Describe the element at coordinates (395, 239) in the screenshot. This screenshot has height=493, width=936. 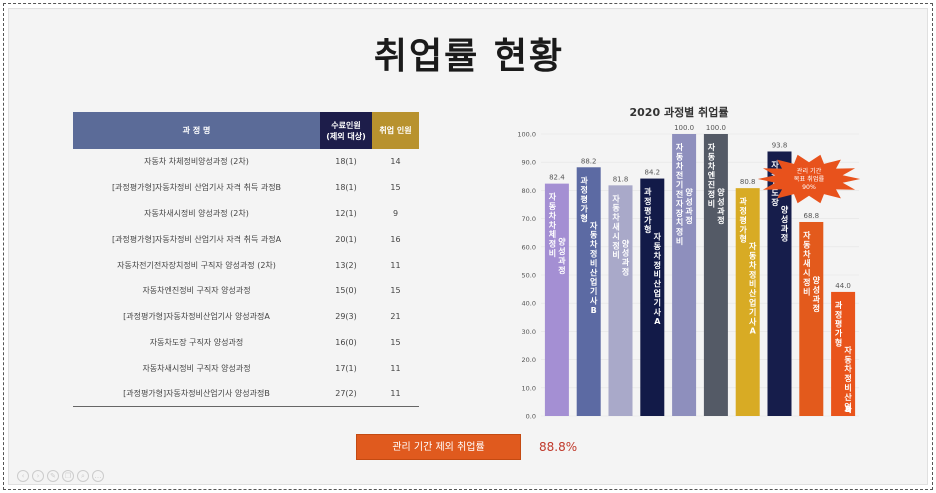
I see `cell-employed: 16` at that location.